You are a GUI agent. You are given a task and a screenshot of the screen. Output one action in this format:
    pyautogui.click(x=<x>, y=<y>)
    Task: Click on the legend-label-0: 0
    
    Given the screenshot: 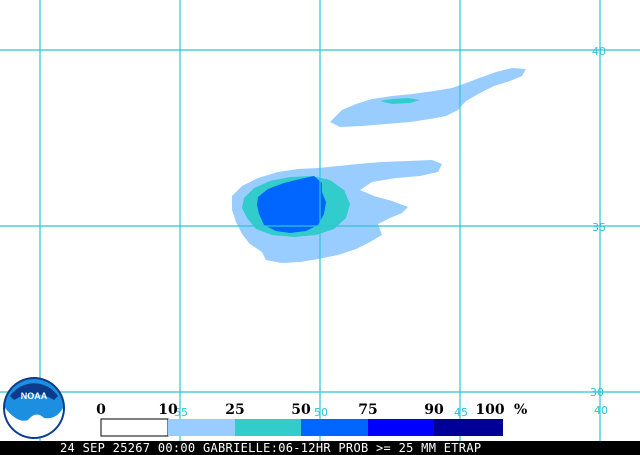 What is the action you would take?
    pyautogui.click(x=101, y=410)
    